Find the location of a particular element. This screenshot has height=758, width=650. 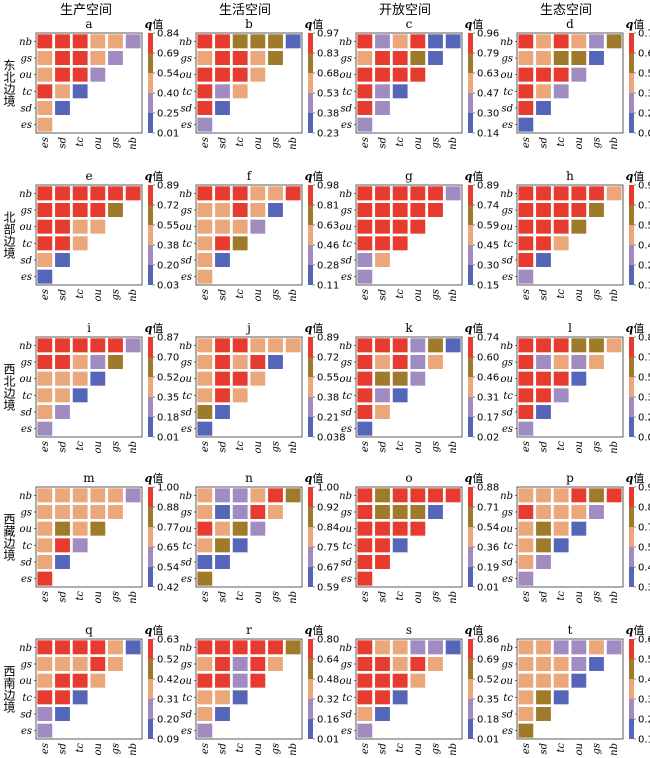

colorbar: 0.86 0.69 0.52 0.35 0.18 0.01 q值 is located at coordinates (482, 685).